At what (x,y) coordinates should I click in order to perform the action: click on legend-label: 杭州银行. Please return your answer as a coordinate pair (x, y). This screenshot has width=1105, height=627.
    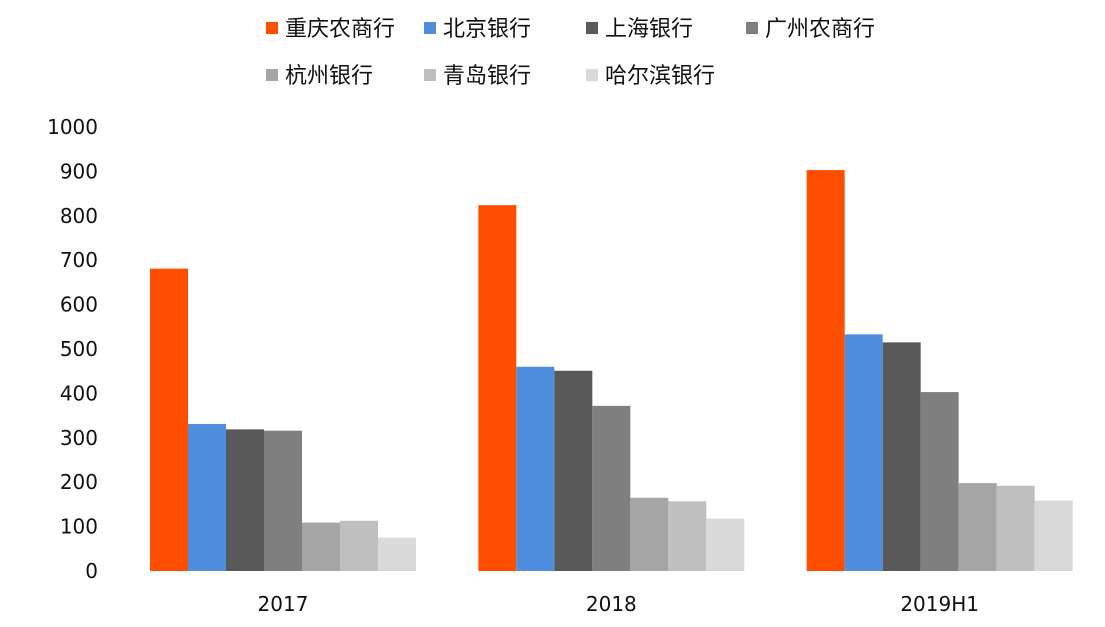
    Looking at the image, I should click on (329, 76).